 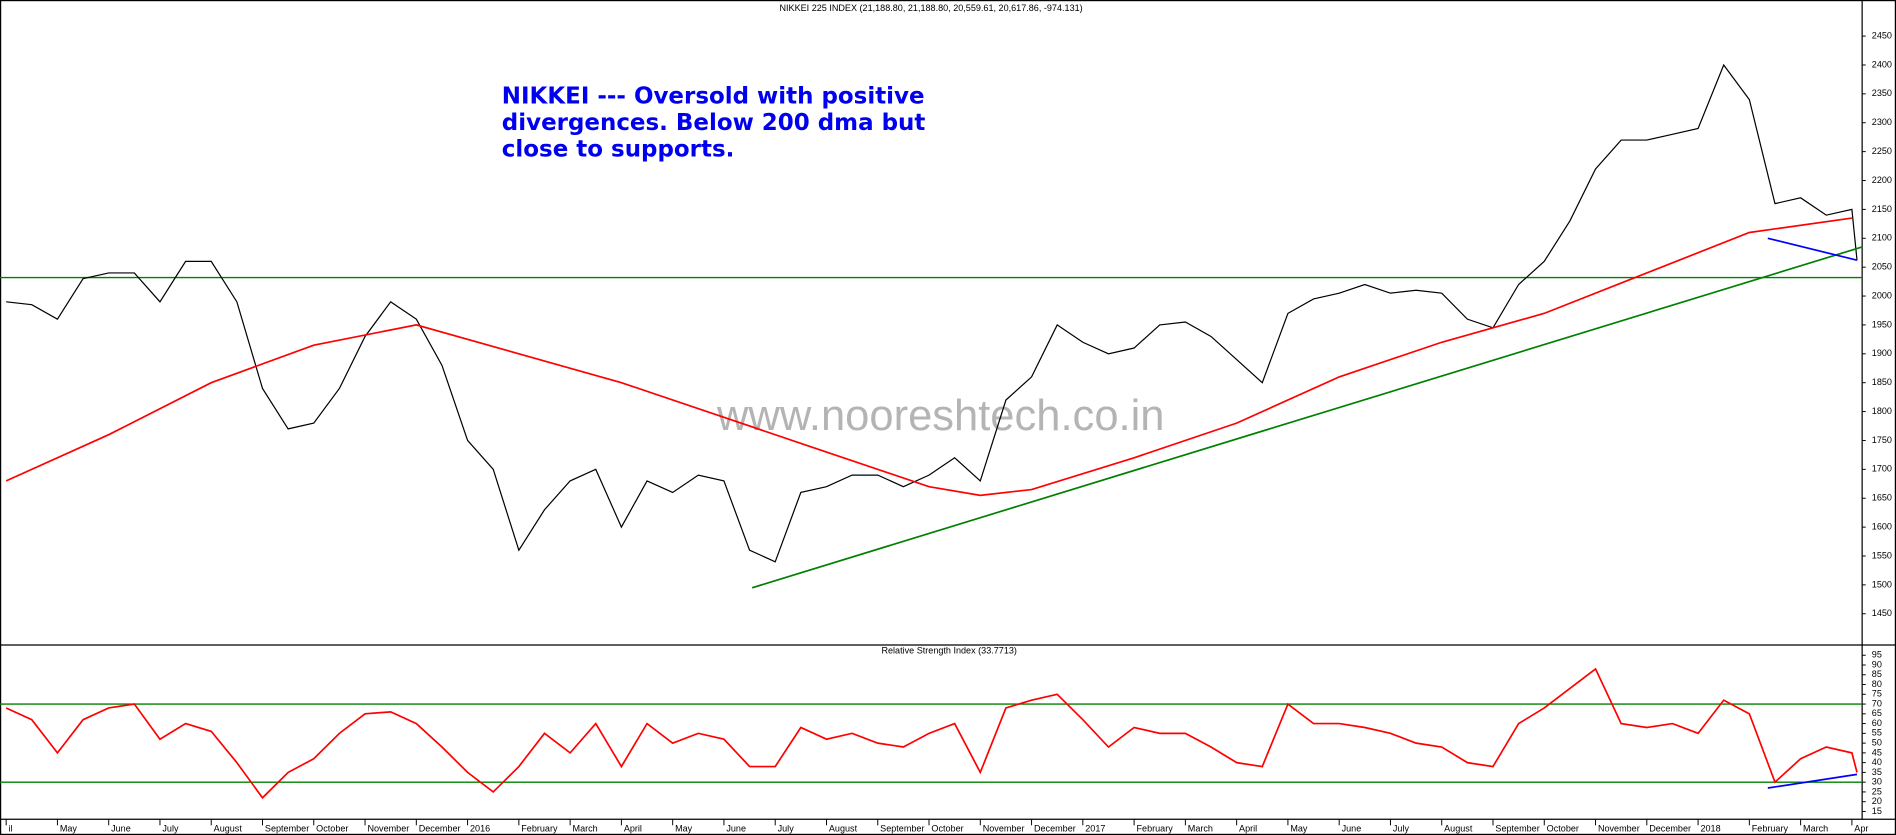 What do you see at coordinates (1882, 295) in the screenshot?
I see `y-tick-label: 2000` at bounding box center [1882, 295].